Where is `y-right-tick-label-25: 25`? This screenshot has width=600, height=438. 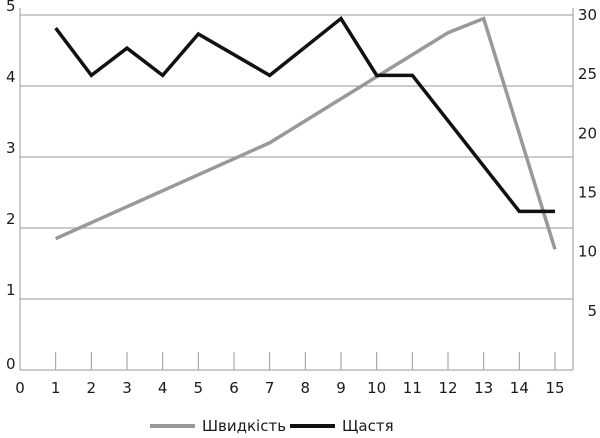
y-right-tick-label-25: 25 is located at coordinates (587, 74).